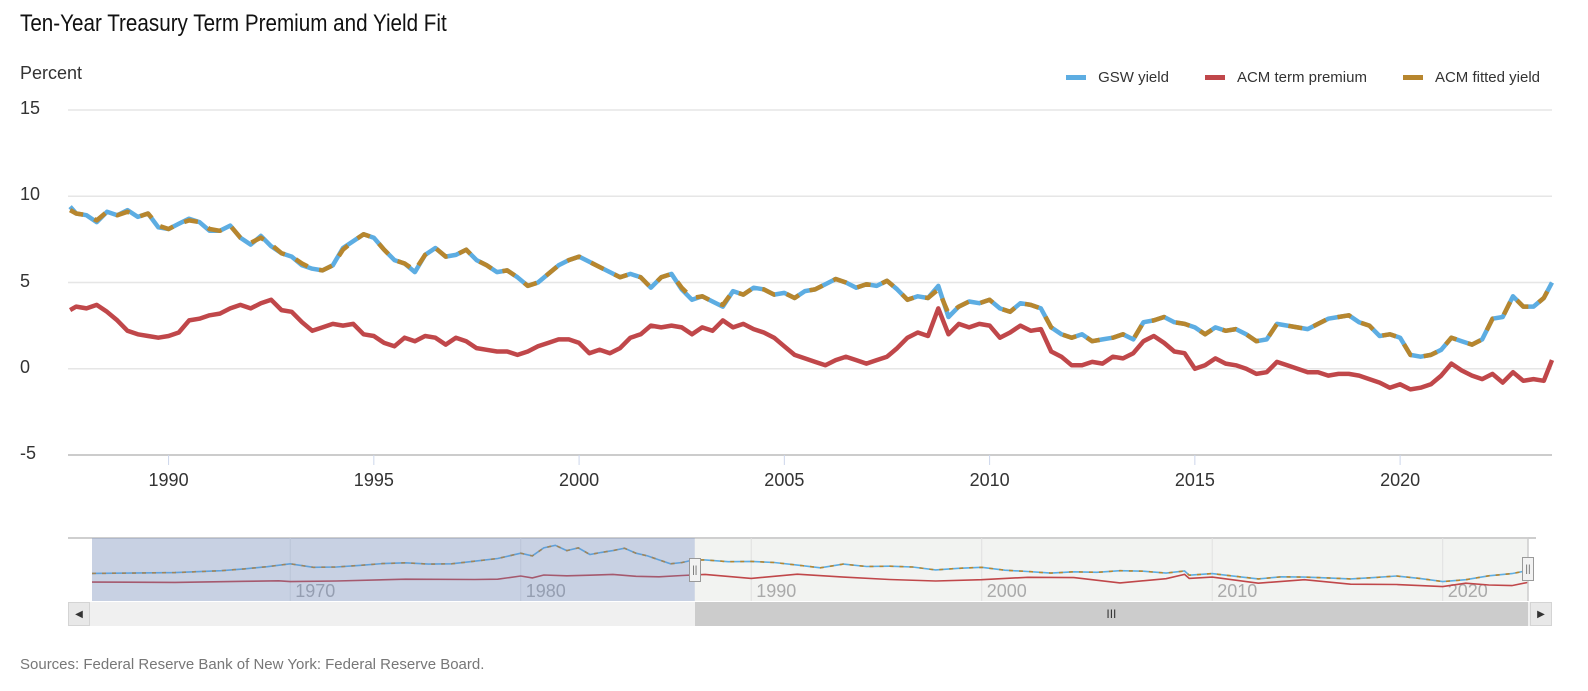  I want to click on x-tick-label: 2000, so click(579, 480).